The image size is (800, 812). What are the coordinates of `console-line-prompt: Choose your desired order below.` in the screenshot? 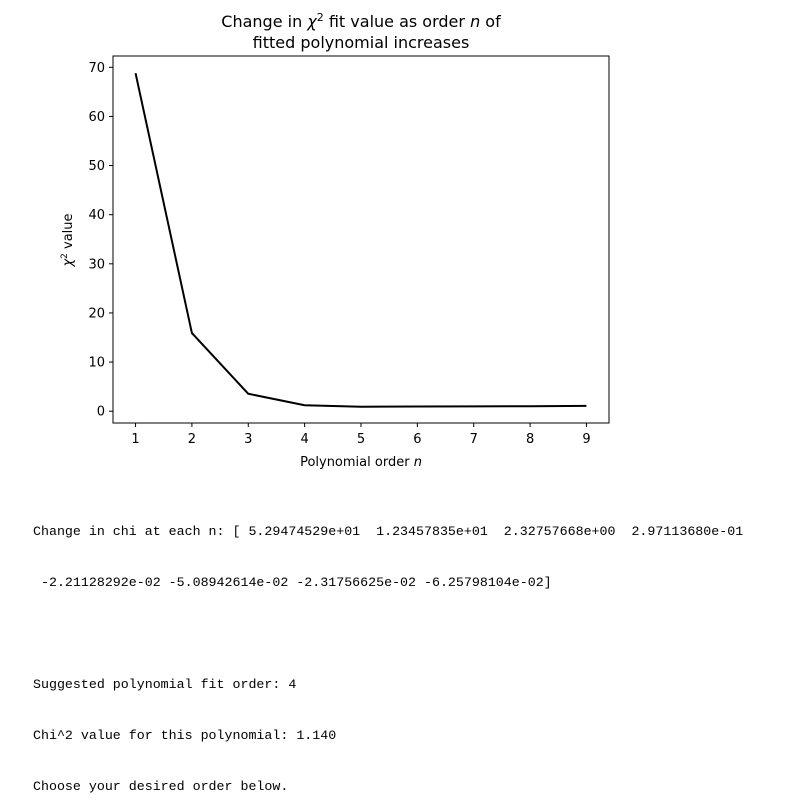 It's located at (413, 786).